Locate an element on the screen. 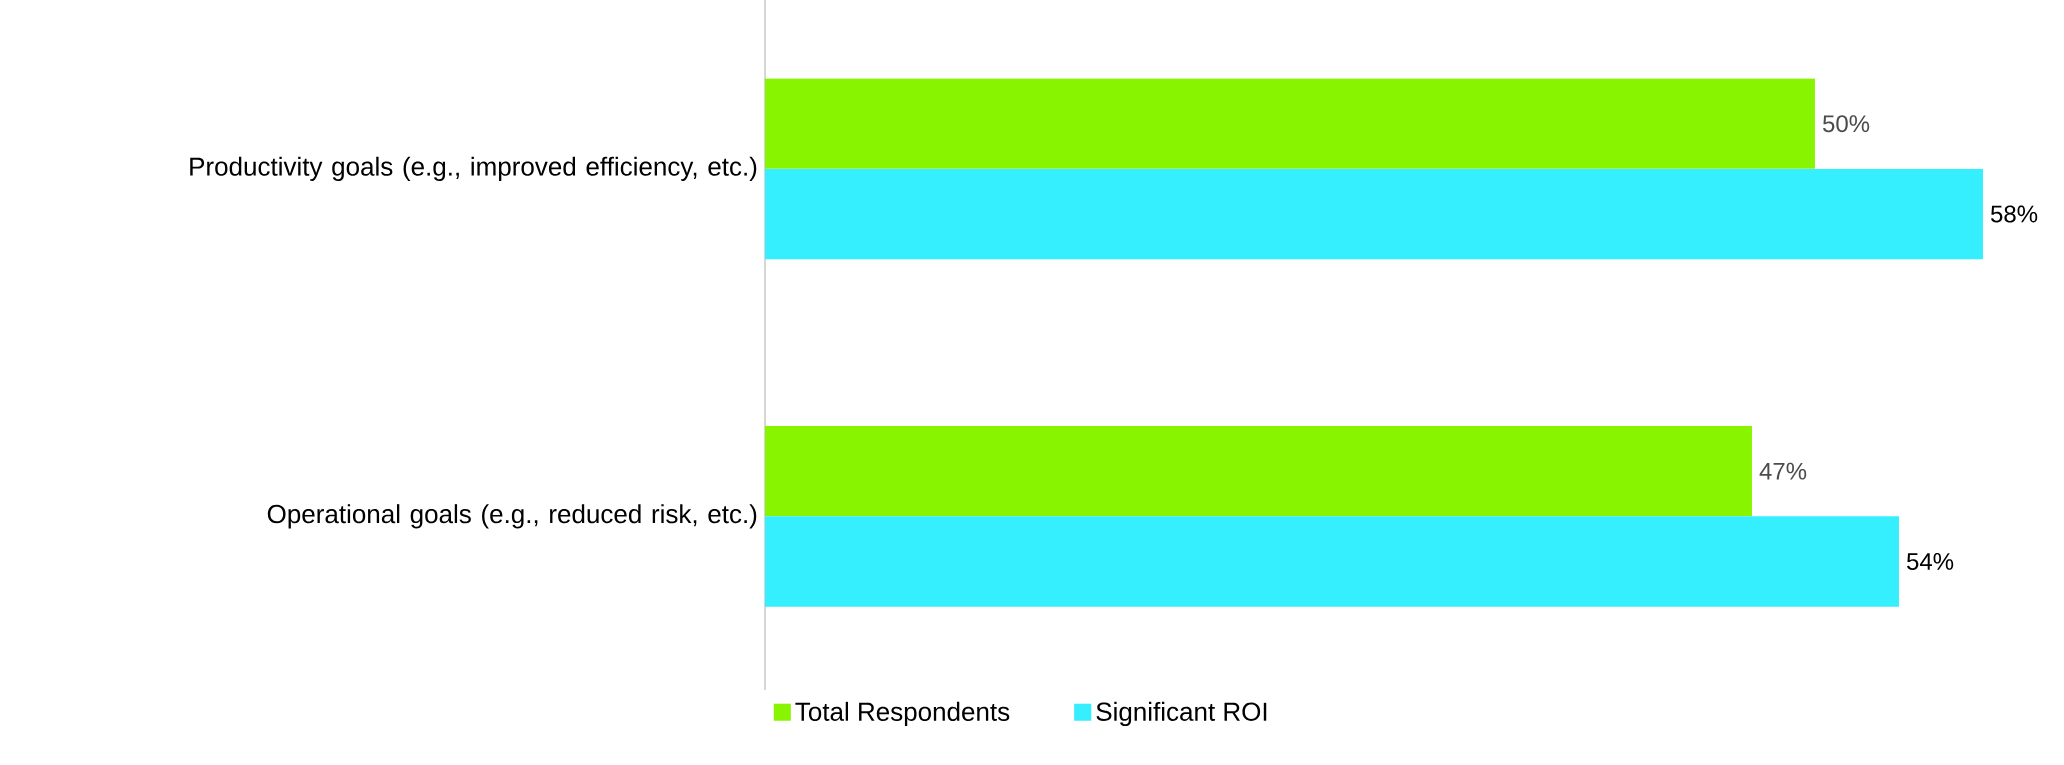  legend-label: Total Respondents is located at coordinates (902, 714).